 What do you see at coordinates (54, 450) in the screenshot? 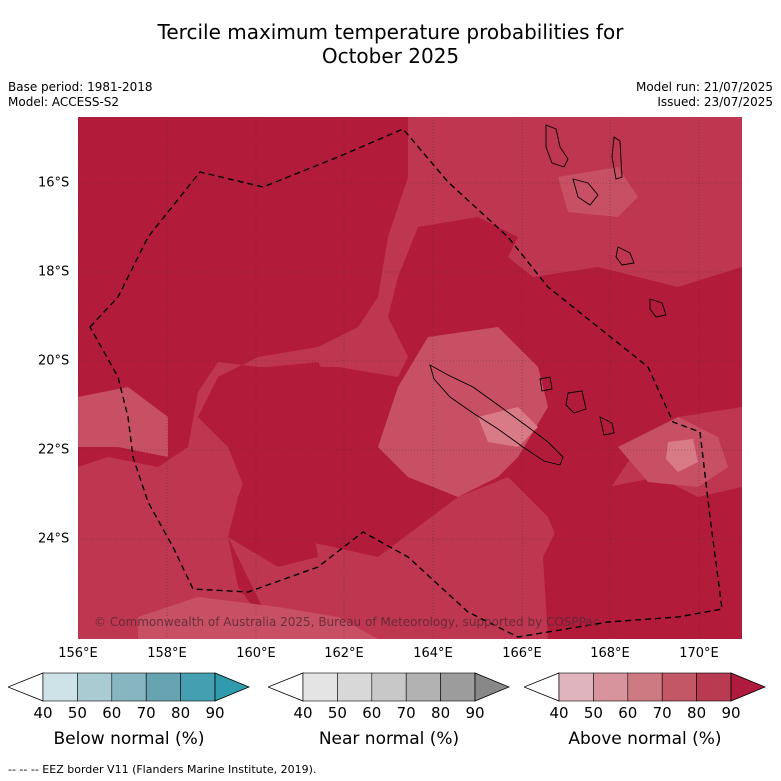
I see `lat-label-22s: 22°S` at bounding box center [54, 450].